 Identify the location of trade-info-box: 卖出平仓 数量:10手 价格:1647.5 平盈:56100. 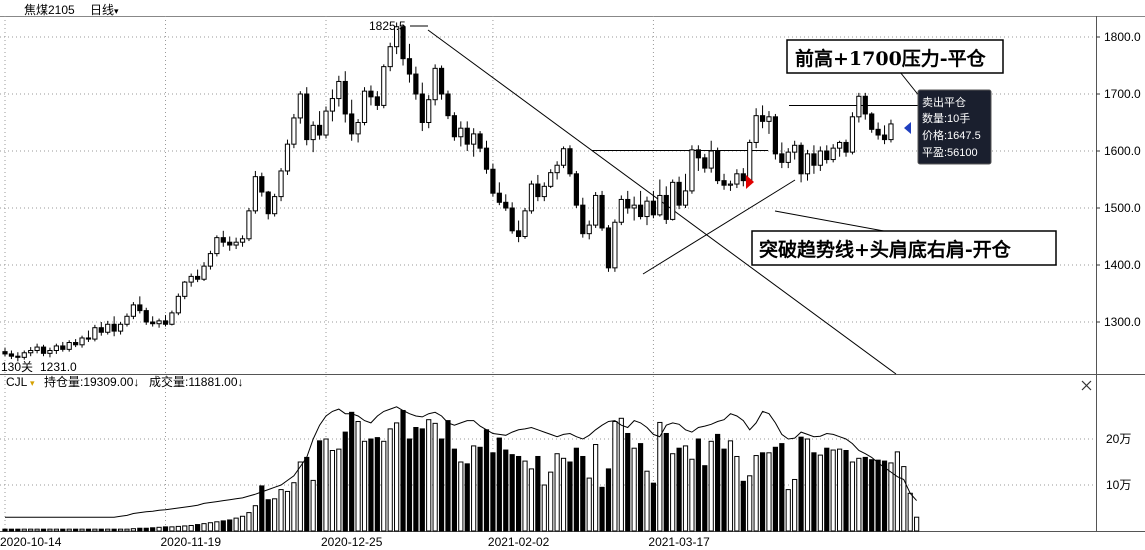
(954, 127).